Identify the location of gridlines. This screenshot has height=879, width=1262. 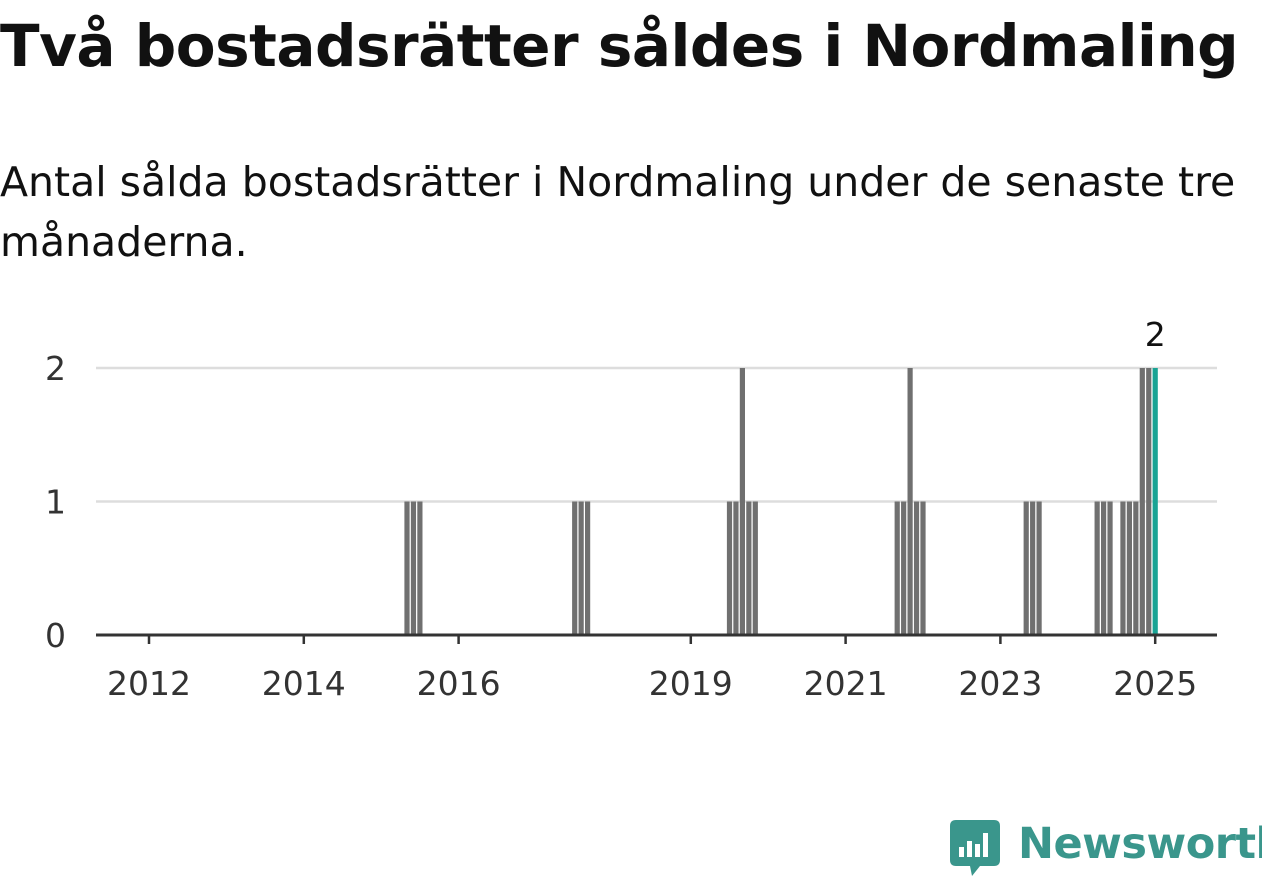
(656, 434).